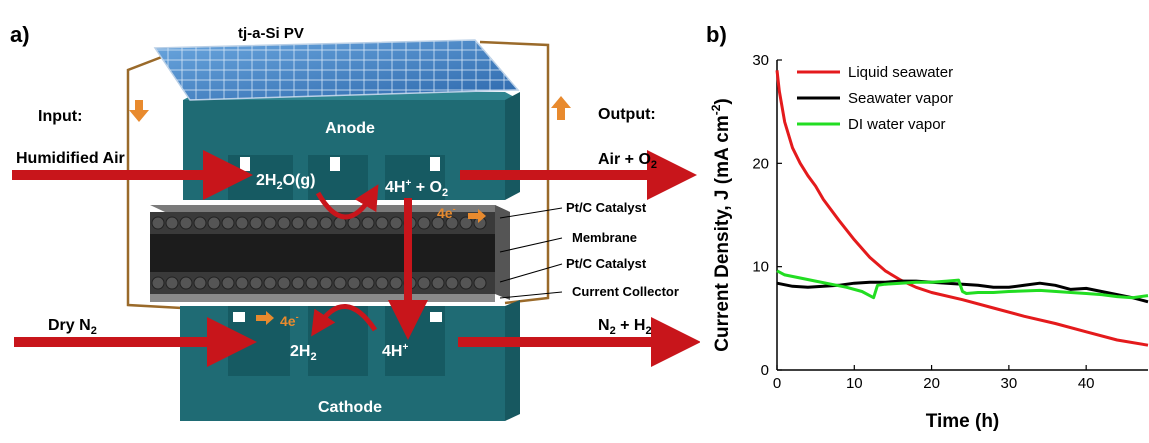 The width and height of the screenshot is (1149, 443). I want to click on y-tick-label: 20, so click(760, 163).